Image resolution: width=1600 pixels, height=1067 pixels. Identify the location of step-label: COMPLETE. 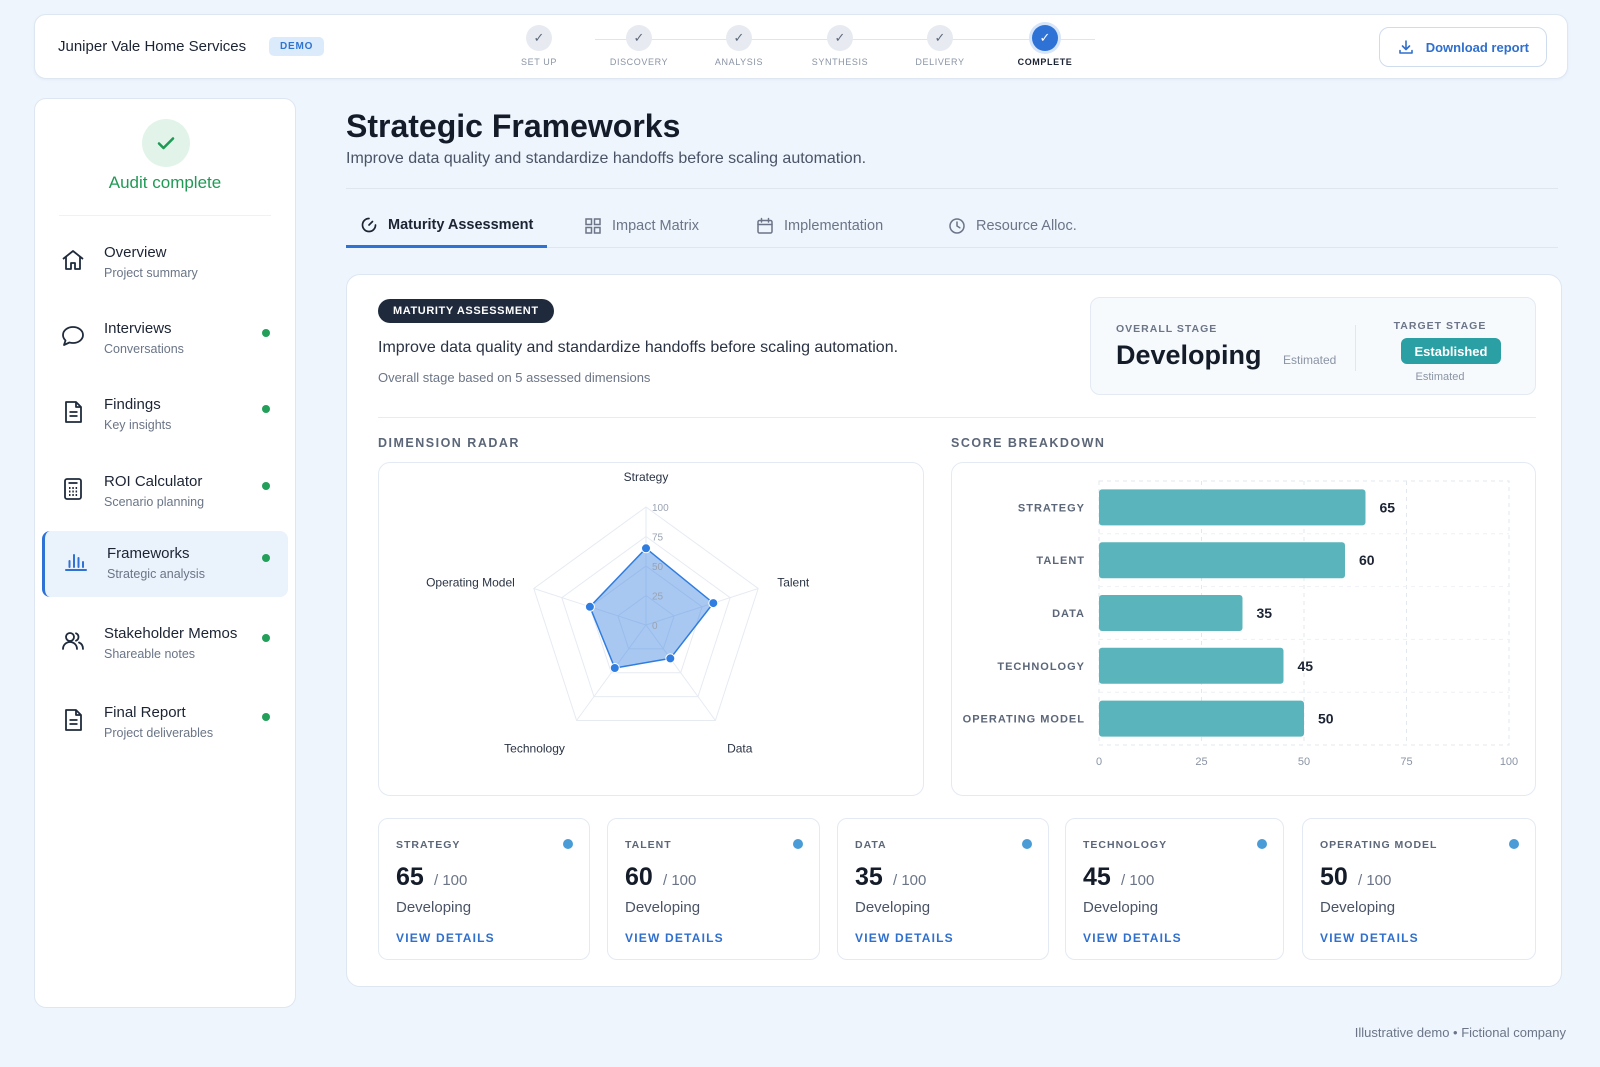
(1045, 62).